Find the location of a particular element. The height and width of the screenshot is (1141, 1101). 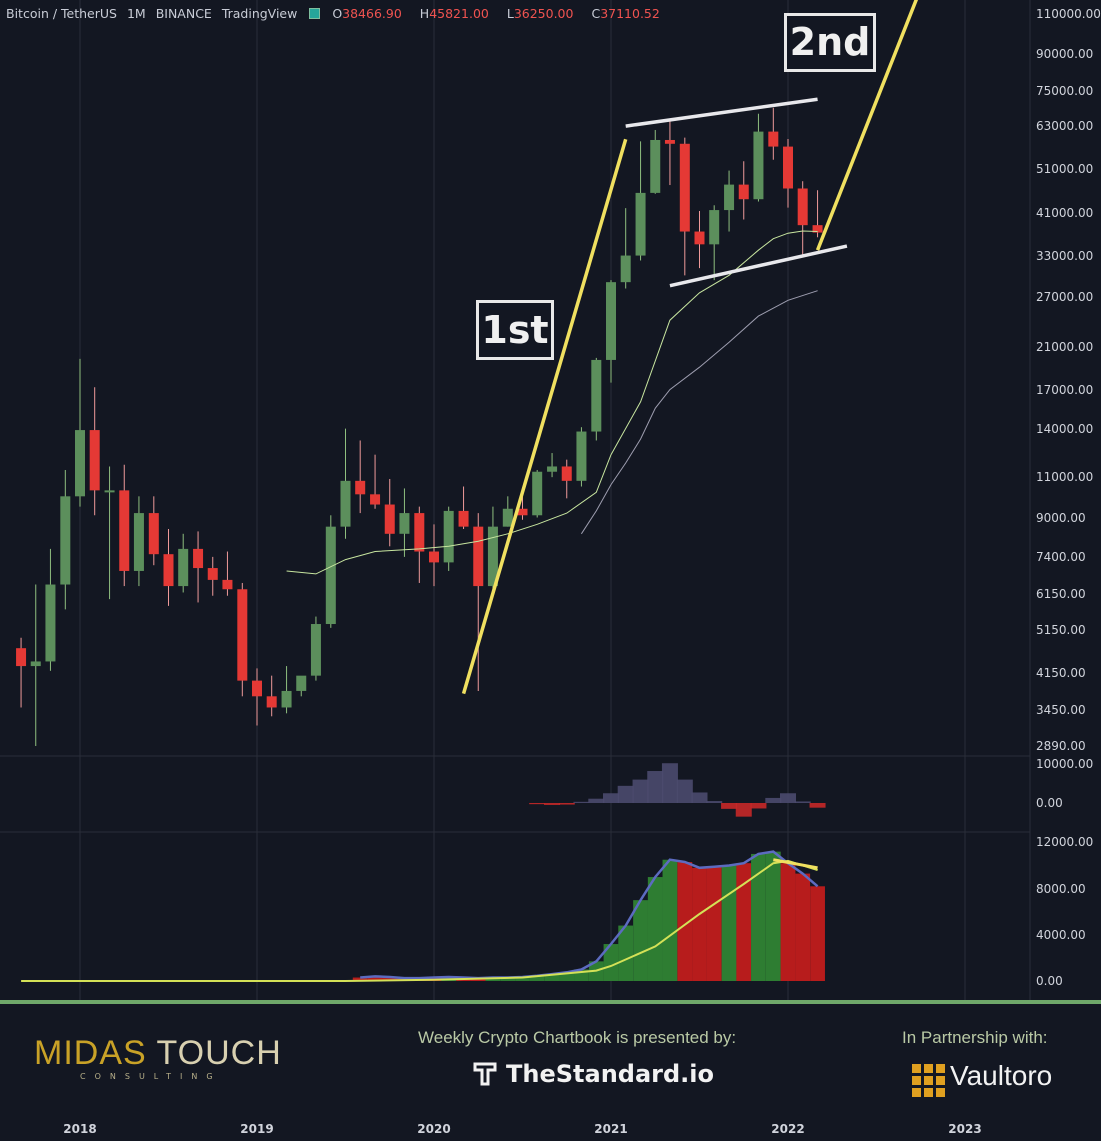

divergence-line is located at coordinates (795, 864).